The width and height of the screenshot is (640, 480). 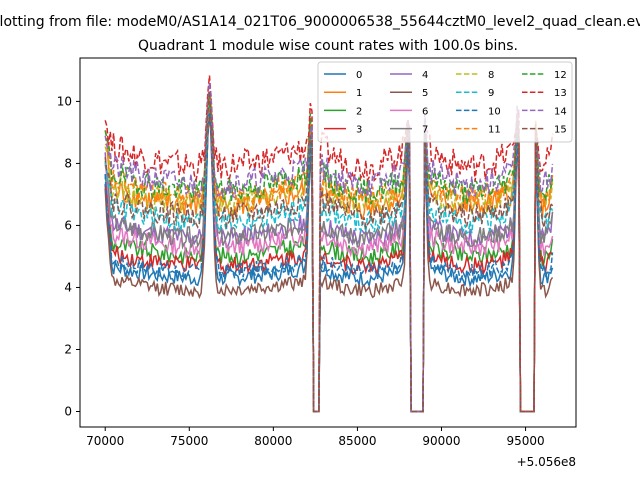 I want to click on legend-label-15: 15, so click(x=560, y=130).